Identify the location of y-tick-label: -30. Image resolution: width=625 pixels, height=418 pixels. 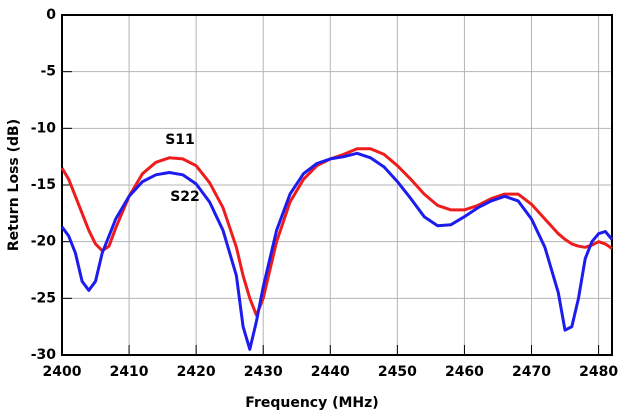
(44, 355).